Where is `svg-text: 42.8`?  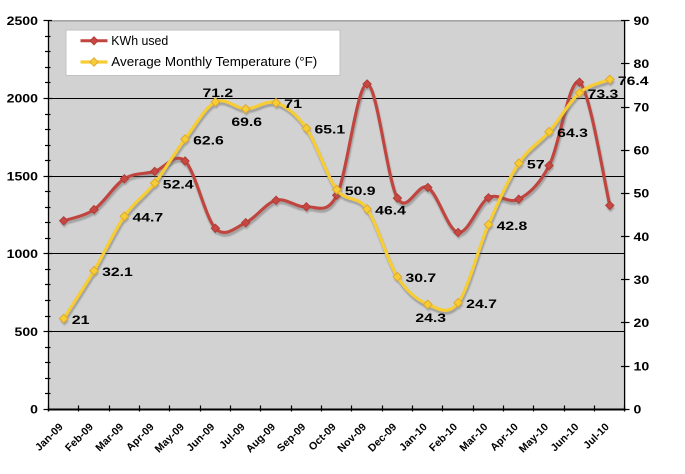
svg-text: 42.8 is located at coordinates (512, 226).